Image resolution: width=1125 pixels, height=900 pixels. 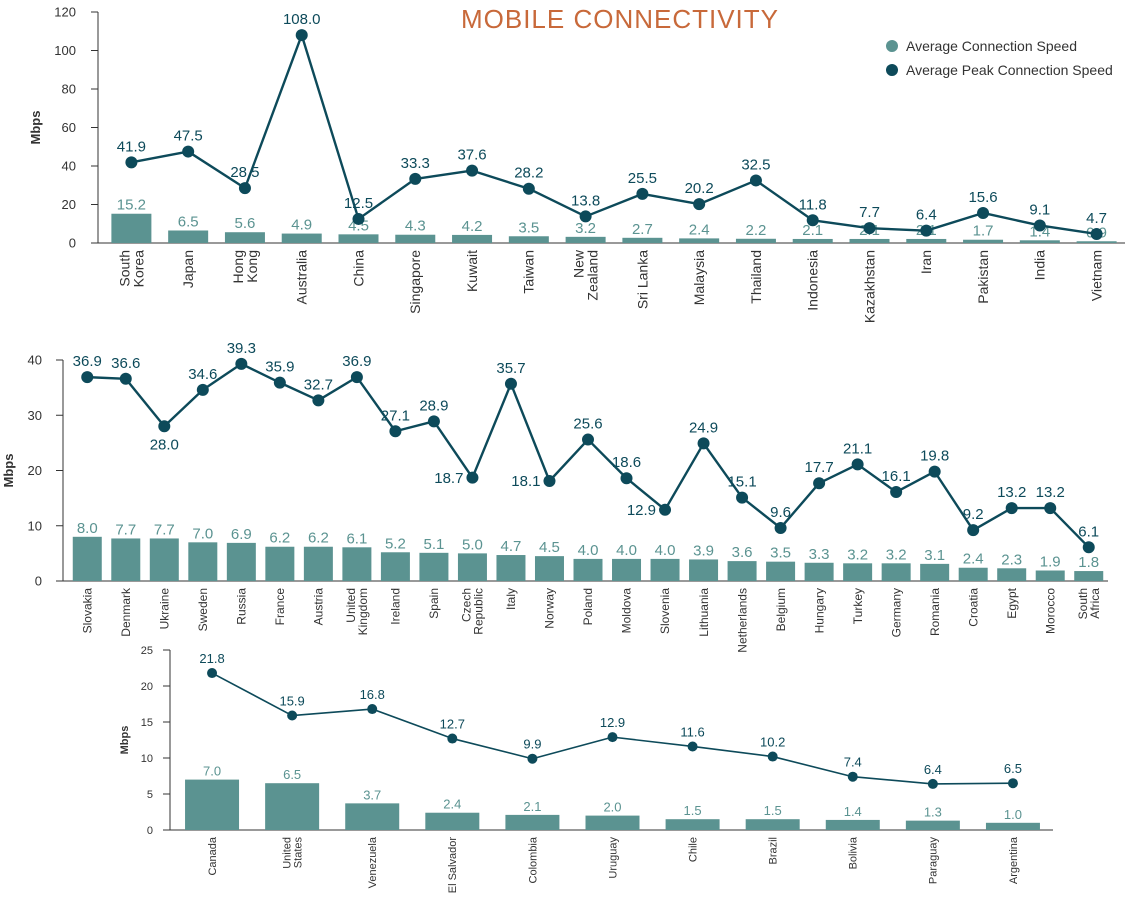 I want to click on category-label-venezuela: Venezuela, so click(x=373, y=862).